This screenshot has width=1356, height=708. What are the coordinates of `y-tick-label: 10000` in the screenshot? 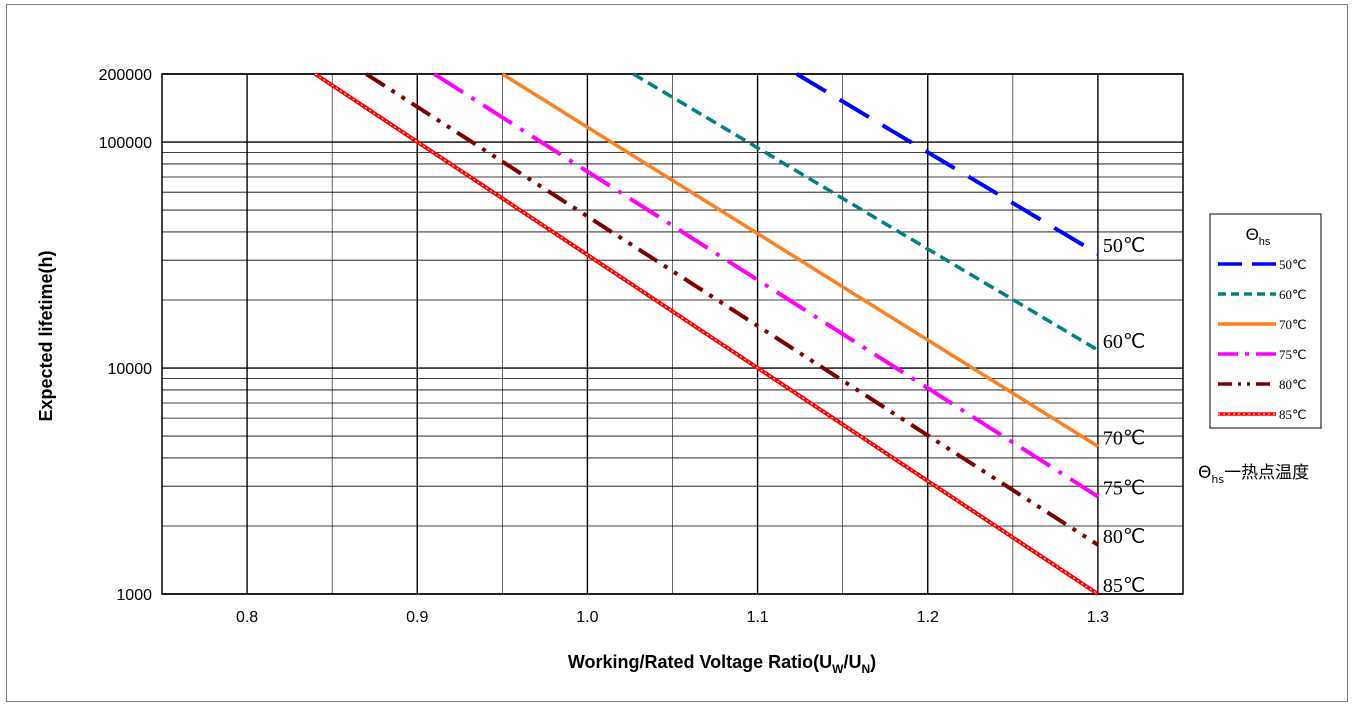 It's located at (130, 369).